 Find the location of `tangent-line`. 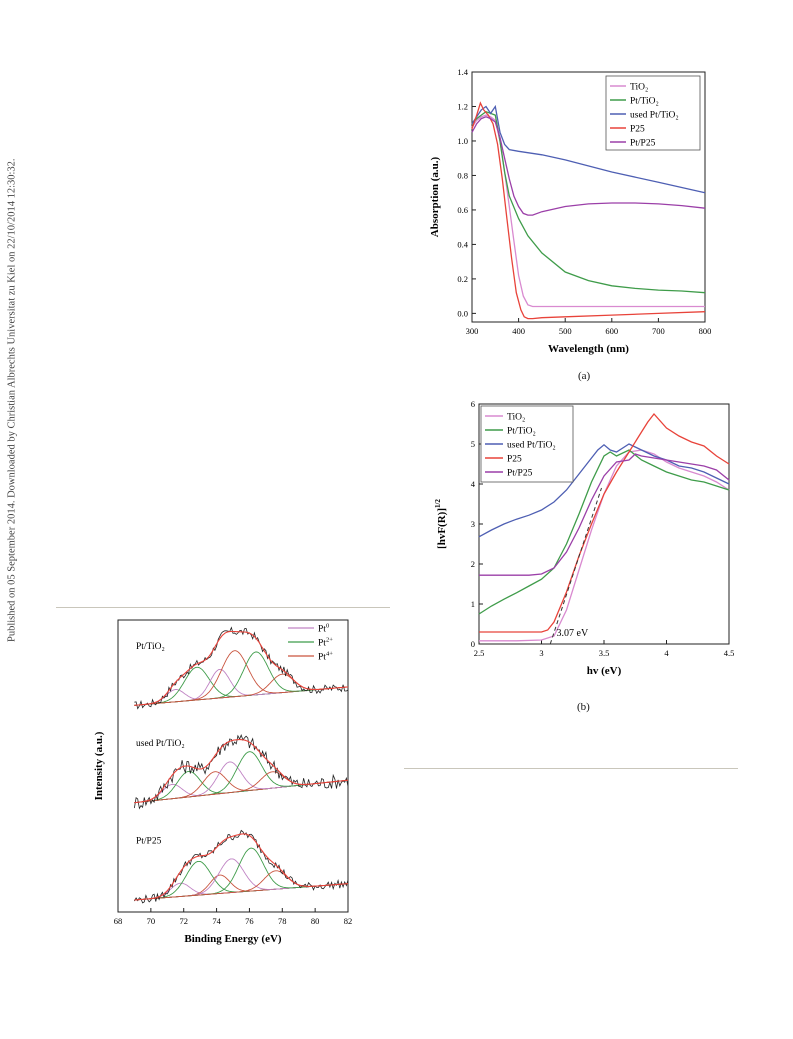

tangent-line is located at coordinates (575, 566).